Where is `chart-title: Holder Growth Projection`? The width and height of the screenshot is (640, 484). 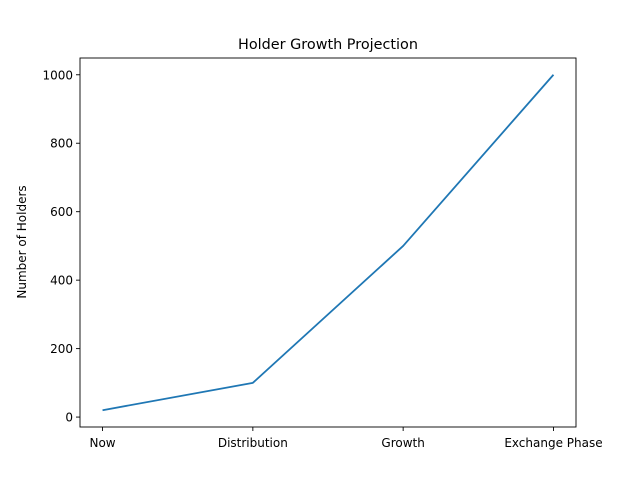
chart-title: Holder Growth Projection is located at coordinates (328, 45).